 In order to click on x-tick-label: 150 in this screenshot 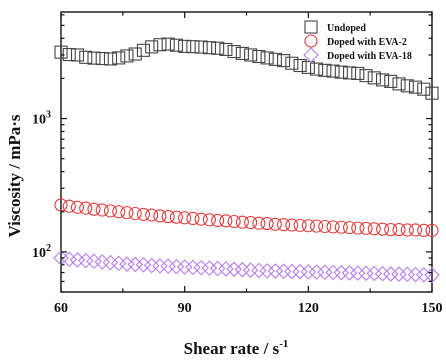, I will do `click(432, 308)`.